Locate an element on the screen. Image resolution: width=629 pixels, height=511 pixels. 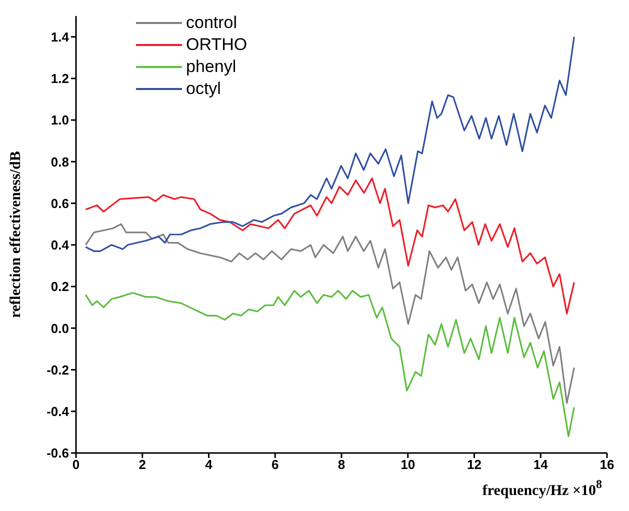
y-tick-label: 0.8 is located at coordinates (59, 162).